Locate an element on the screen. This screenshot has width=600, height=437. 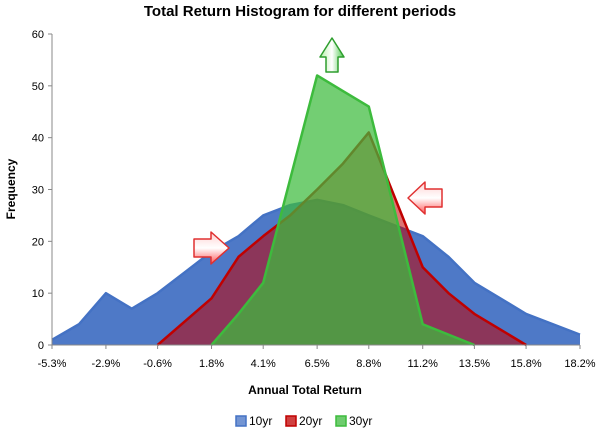
arrow-left-icon is located at coordinates (425, 198).